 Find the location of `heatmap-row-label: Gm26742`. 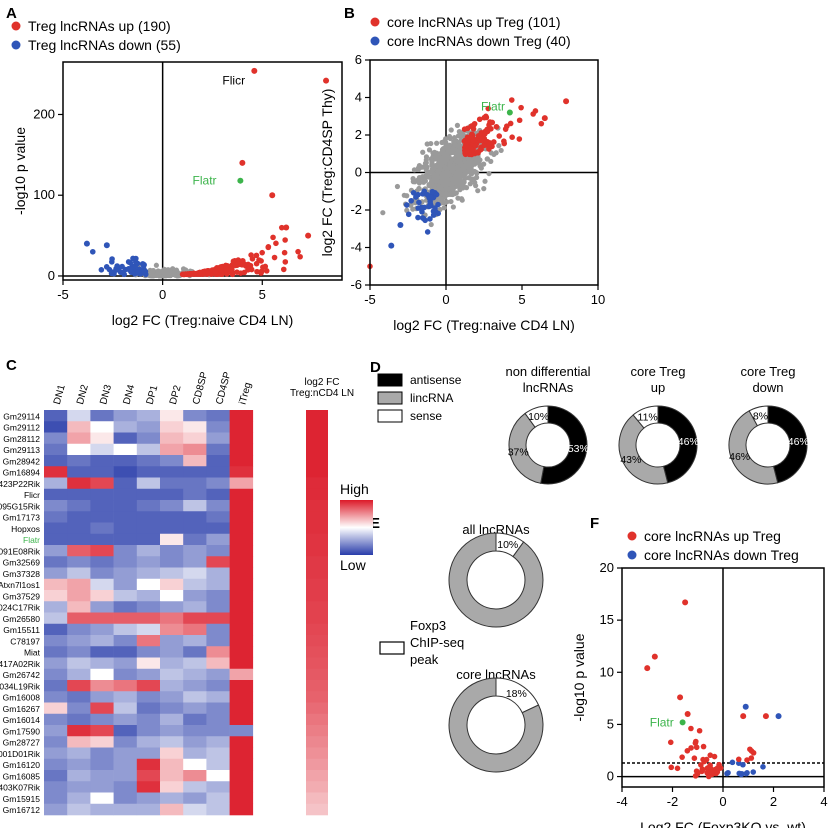

heatmap-row-label: Gm26742 is located at coordinates (22, 675).